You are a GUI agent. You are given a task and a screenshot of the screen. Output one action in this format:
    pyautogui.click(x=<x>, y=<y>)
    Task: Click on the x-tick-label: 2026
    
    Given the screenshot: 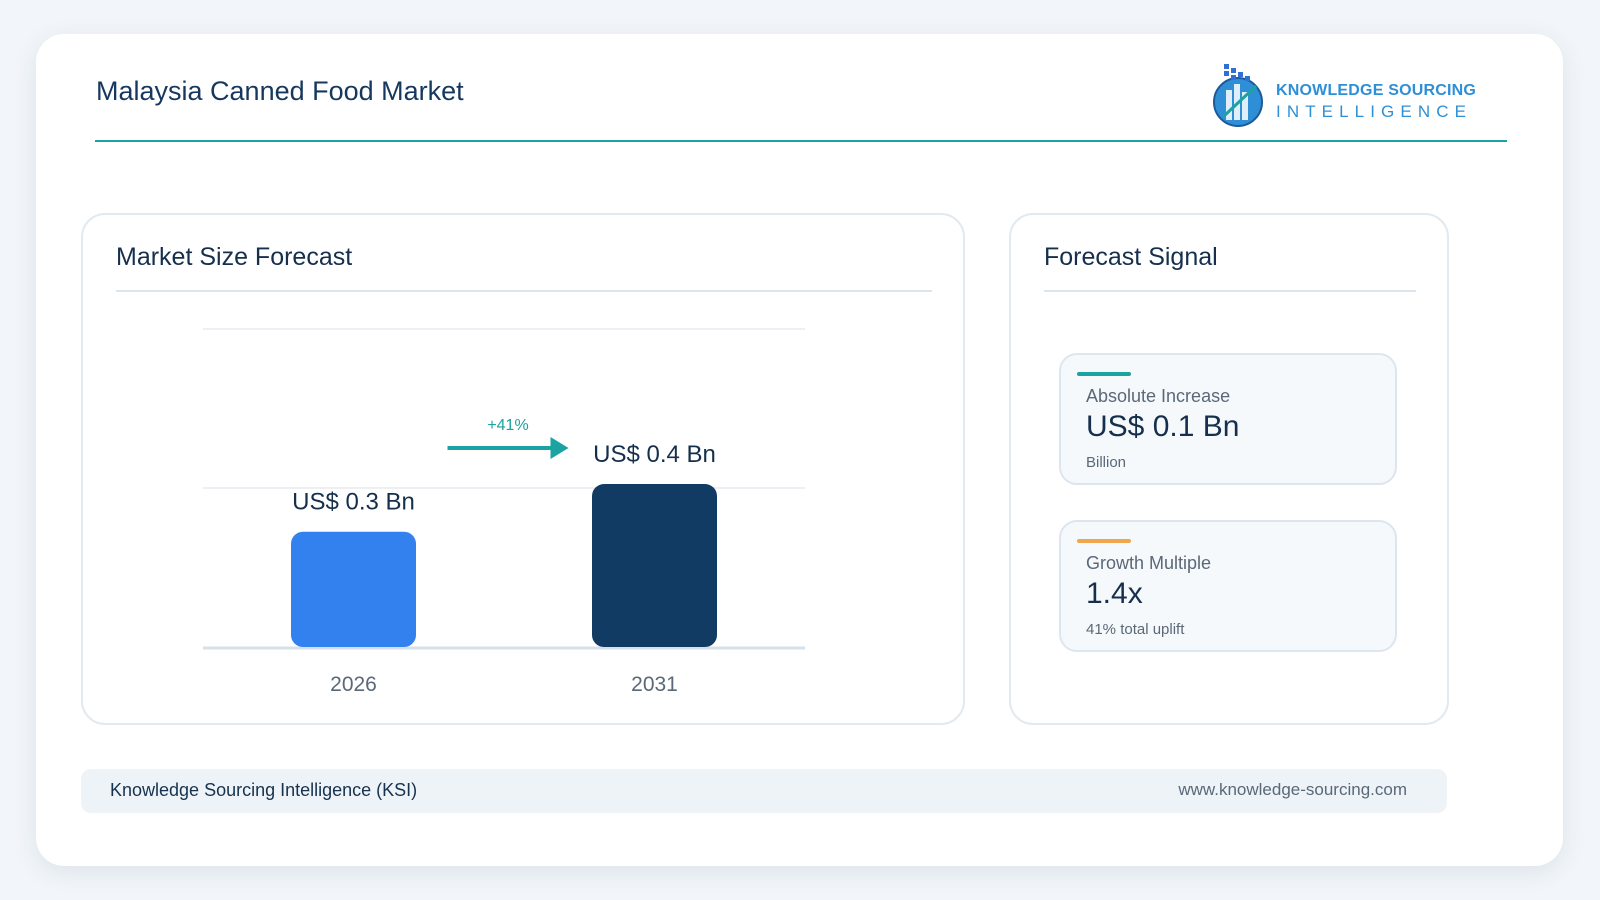 What is the action you would take?
    pyautogui.click(x=353, y=684)
    